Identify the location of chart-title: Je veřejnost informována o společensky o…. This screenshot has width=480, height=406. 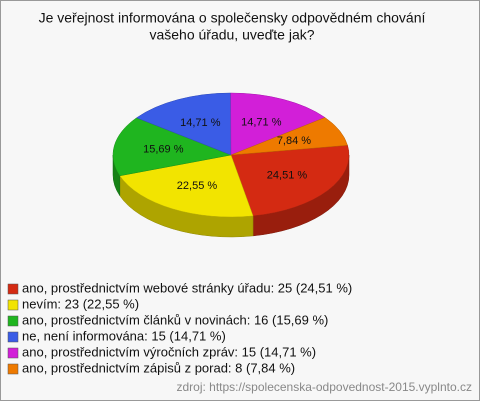
(232, 18).